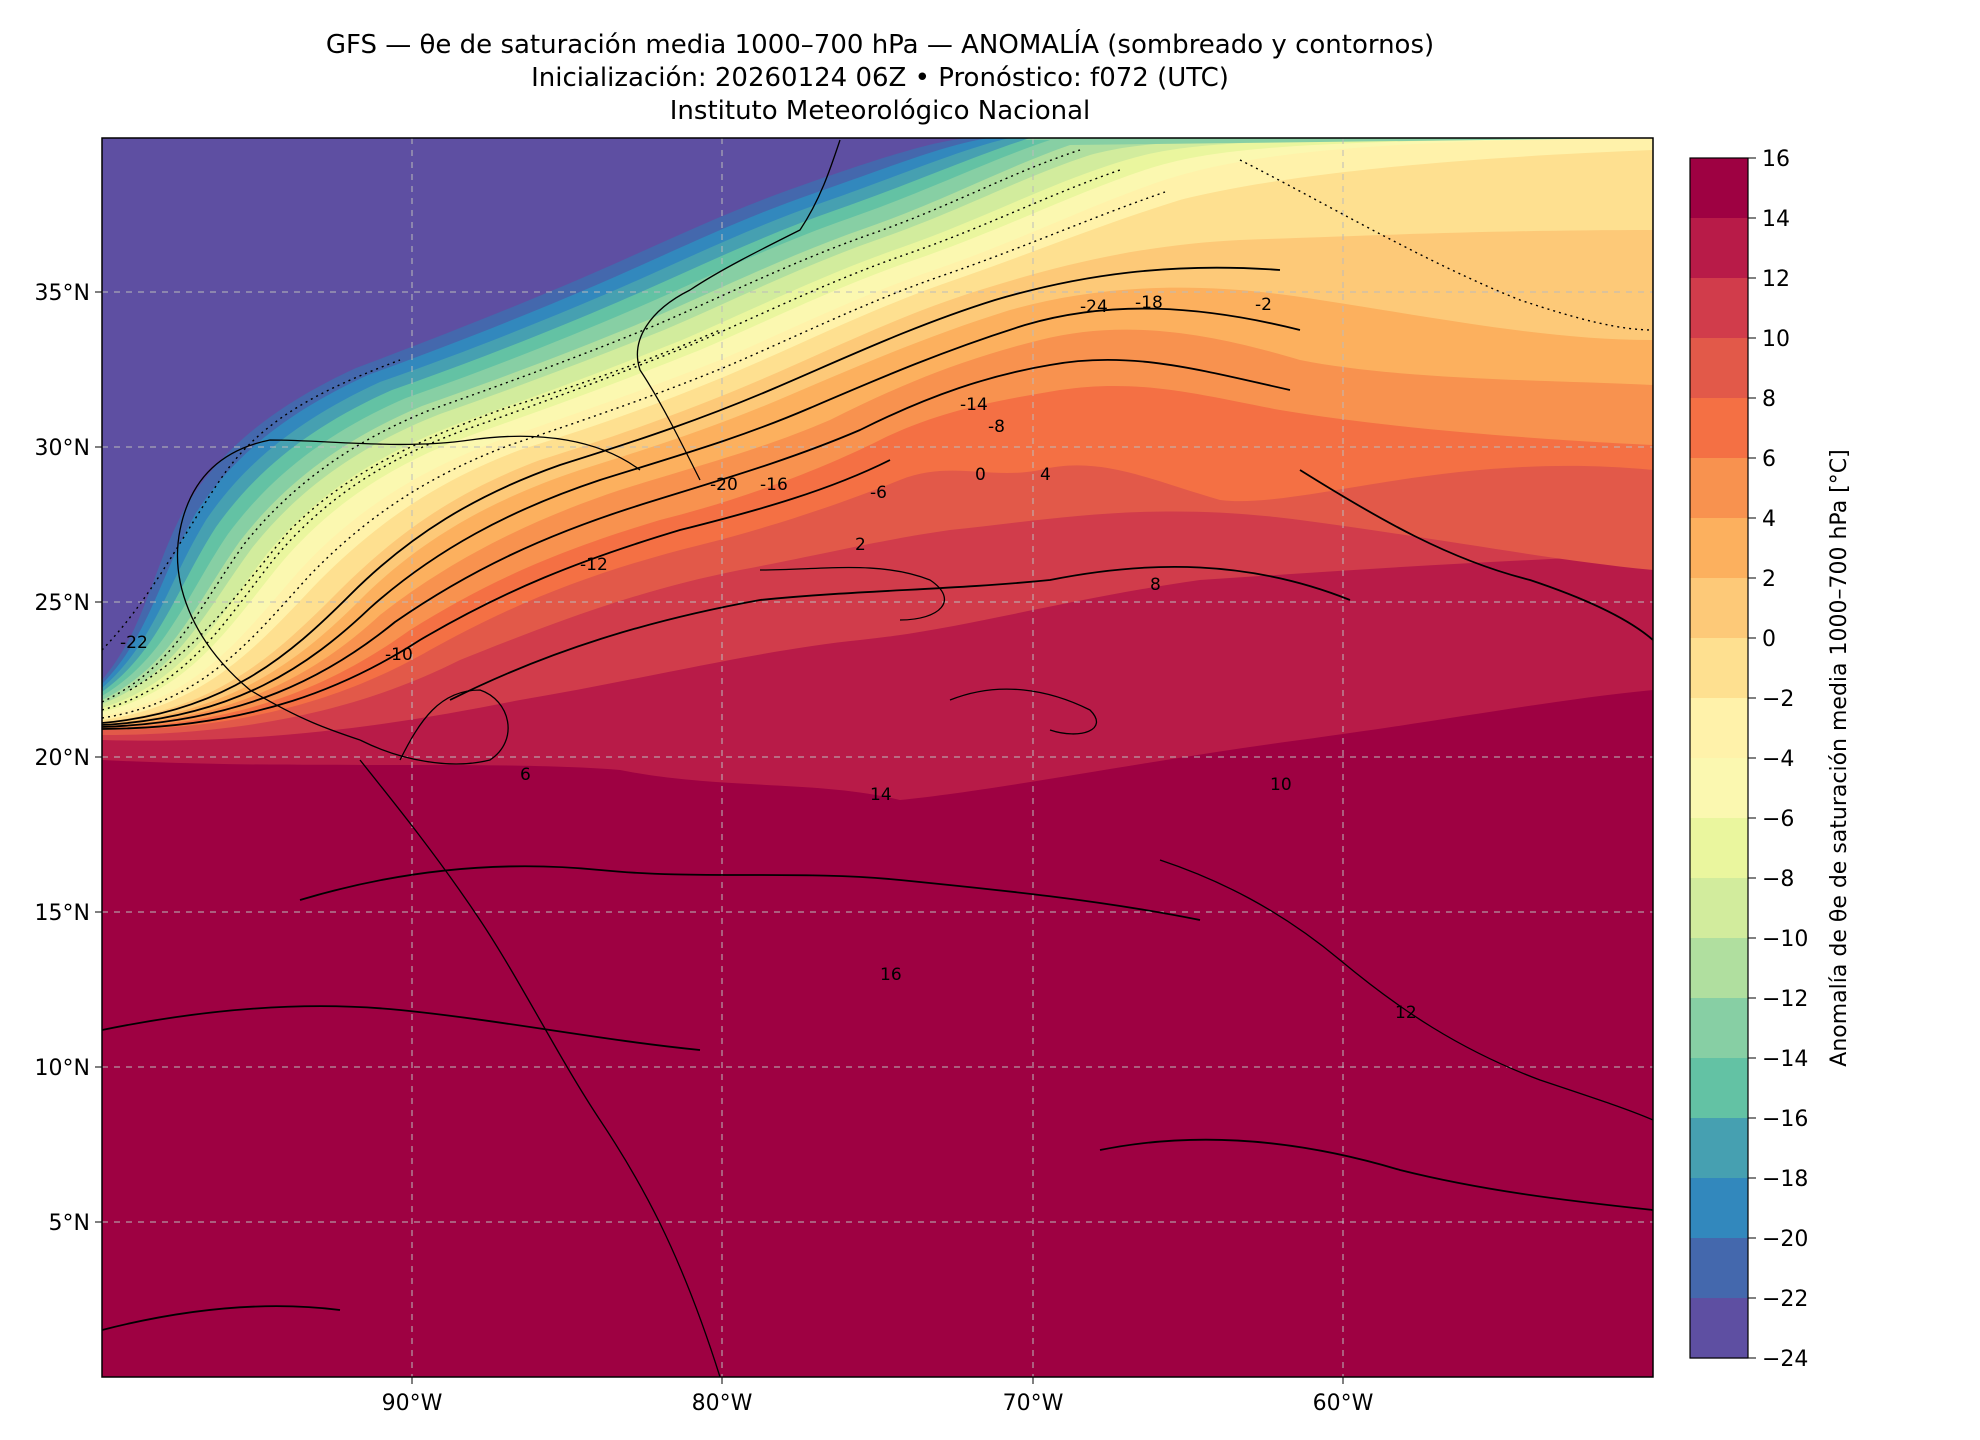 This screenshot has height=1440, width=1980. I want to click on colorbar-tick-label: 10, so click(1776, 339).